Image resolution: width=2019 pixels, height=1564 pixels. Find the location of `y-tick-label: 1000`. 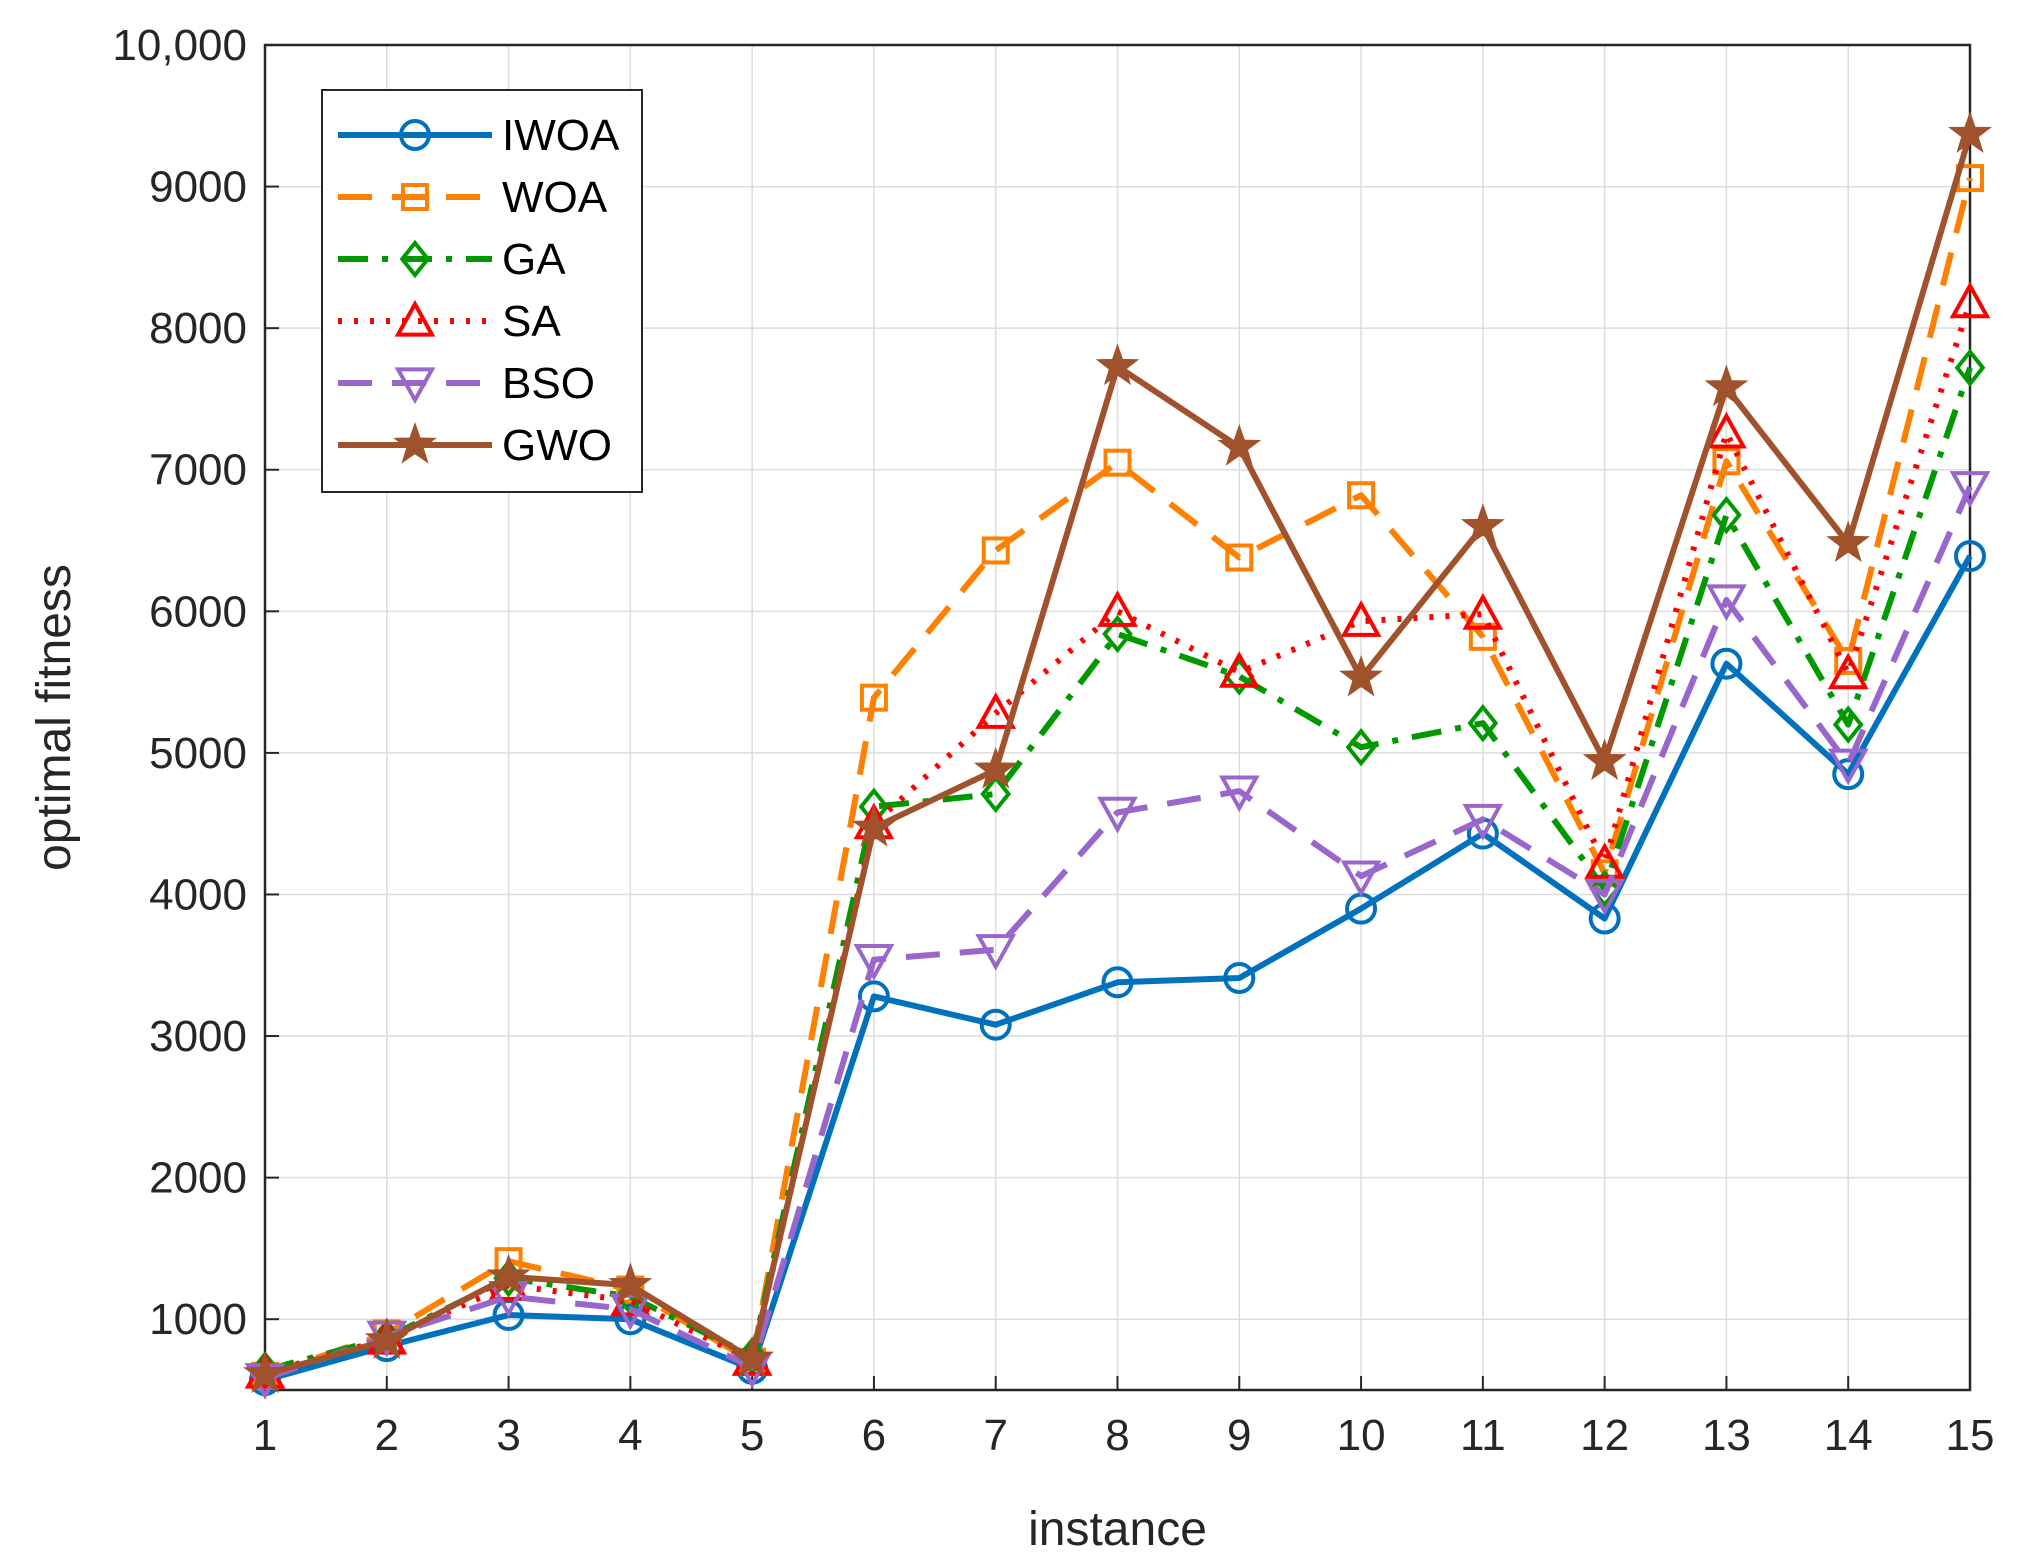

y-tick-label: 1000 is located at coordinates (198, 1319).